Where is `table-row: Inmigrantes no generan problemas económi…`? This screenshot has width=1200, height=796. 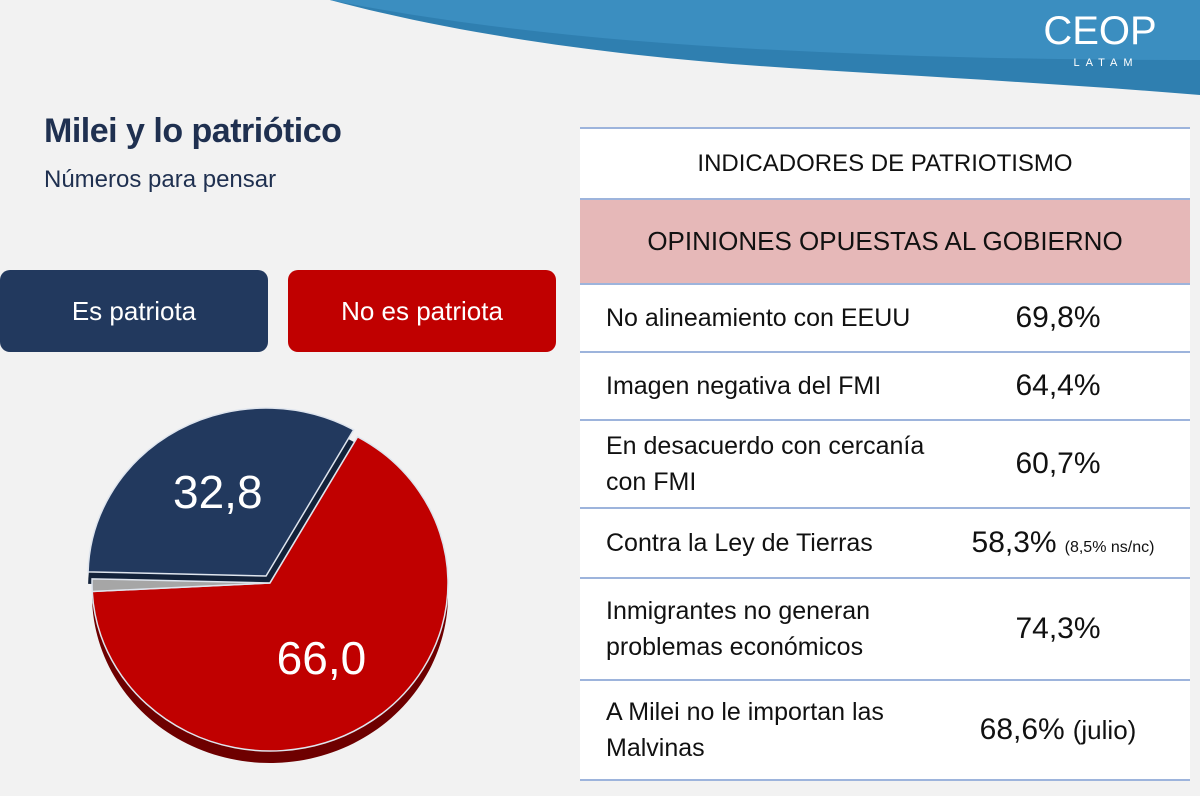 table-row: Inmigrantes no generan problemas económi… is located at coordinates (885, 630).